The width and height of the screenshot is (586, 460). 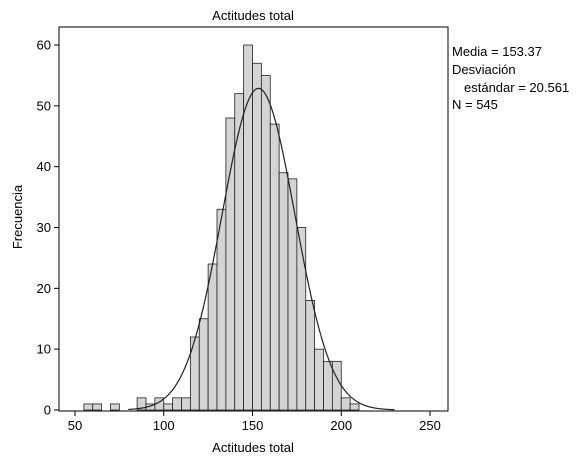 I want to click on x-tick-label: 150, so click(x=253, y=425).